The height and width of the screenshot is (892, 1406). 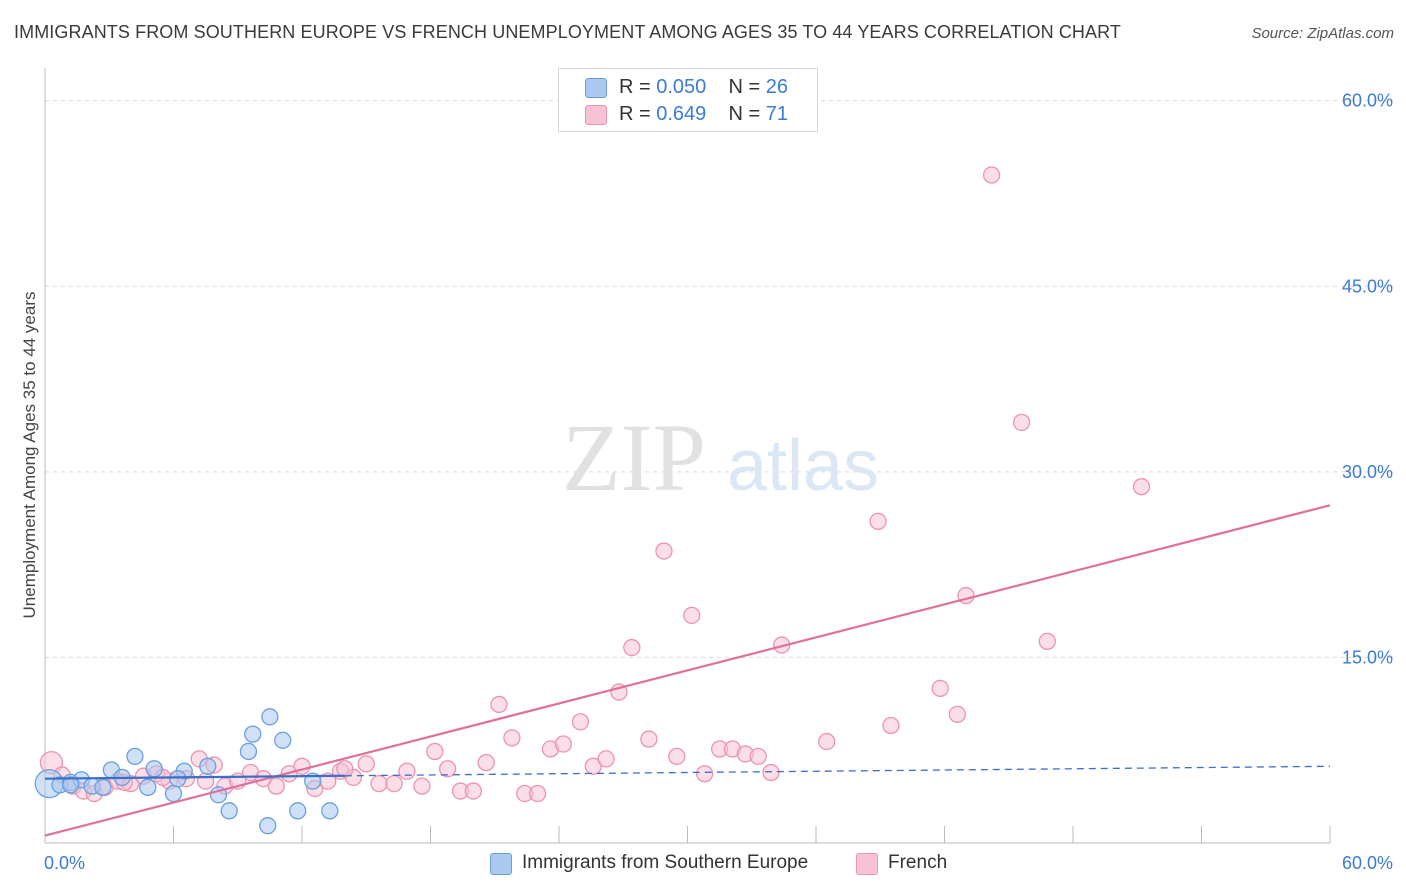 I want to click on legend-text-pink: R = 0.649 N = 71, so click(x=703, y=114).